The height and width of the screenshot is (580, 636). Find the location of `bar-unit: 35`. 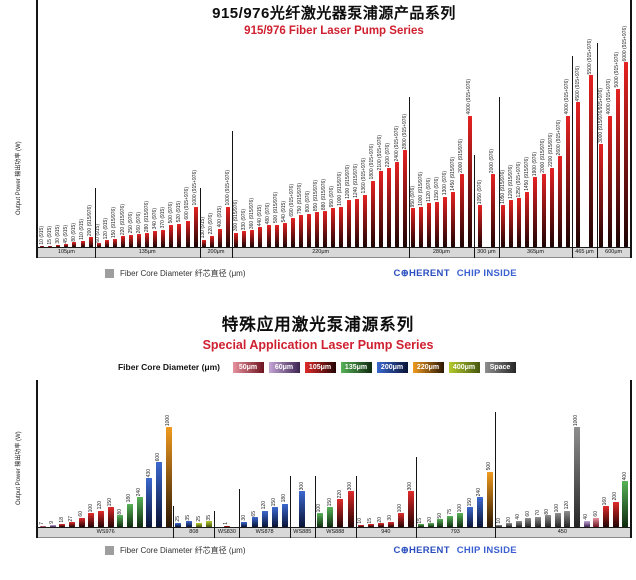

bar-unit: 35 is located at coordinates (189, 521).